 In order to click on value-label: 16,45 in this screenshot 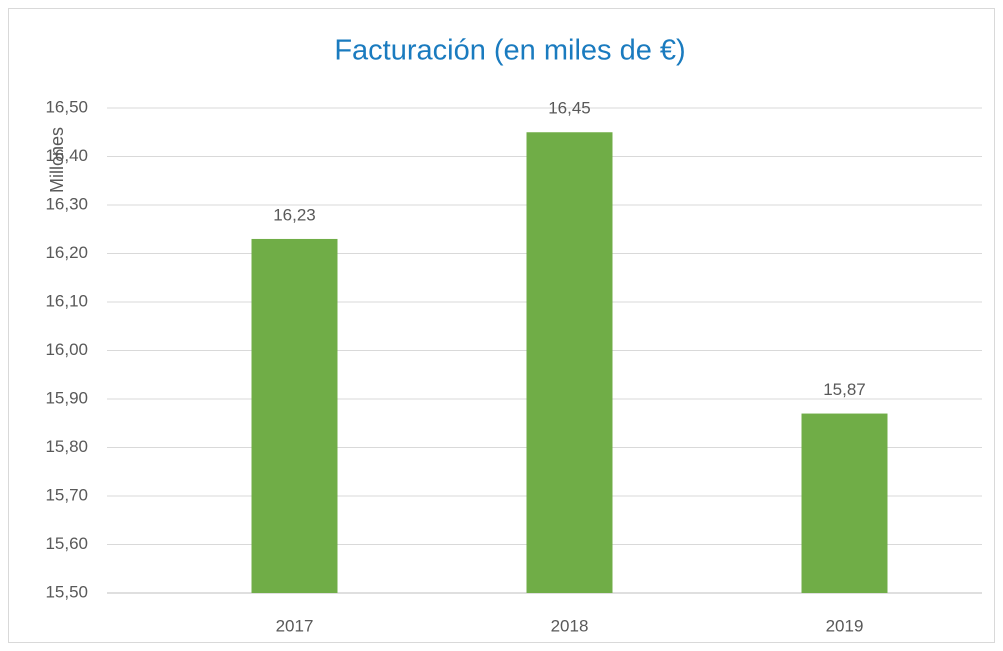, I will do `click(569, 108)`.